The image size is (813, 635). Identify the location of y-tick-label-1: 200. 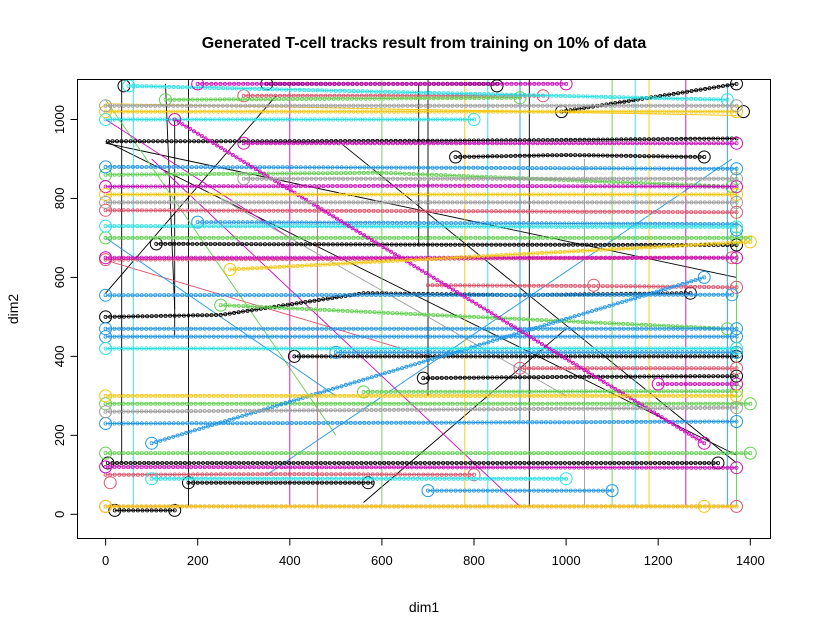
(59, 435).